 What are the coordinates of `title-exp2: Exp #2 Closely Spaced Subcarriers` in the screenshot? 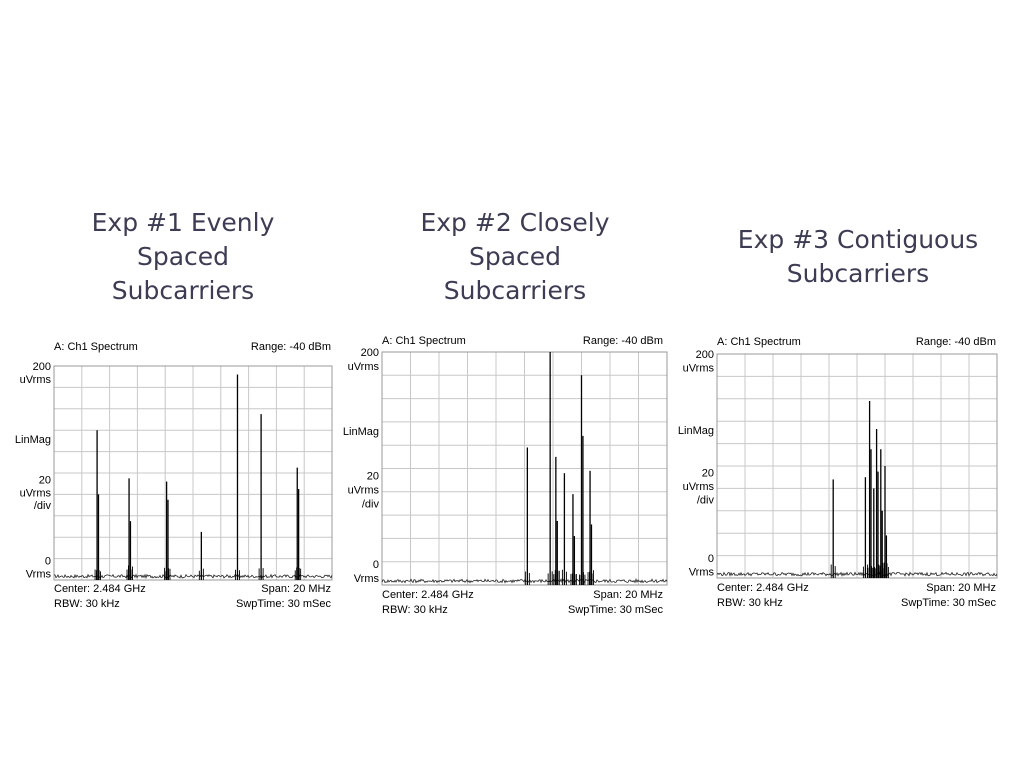 It's located at (515, 256).